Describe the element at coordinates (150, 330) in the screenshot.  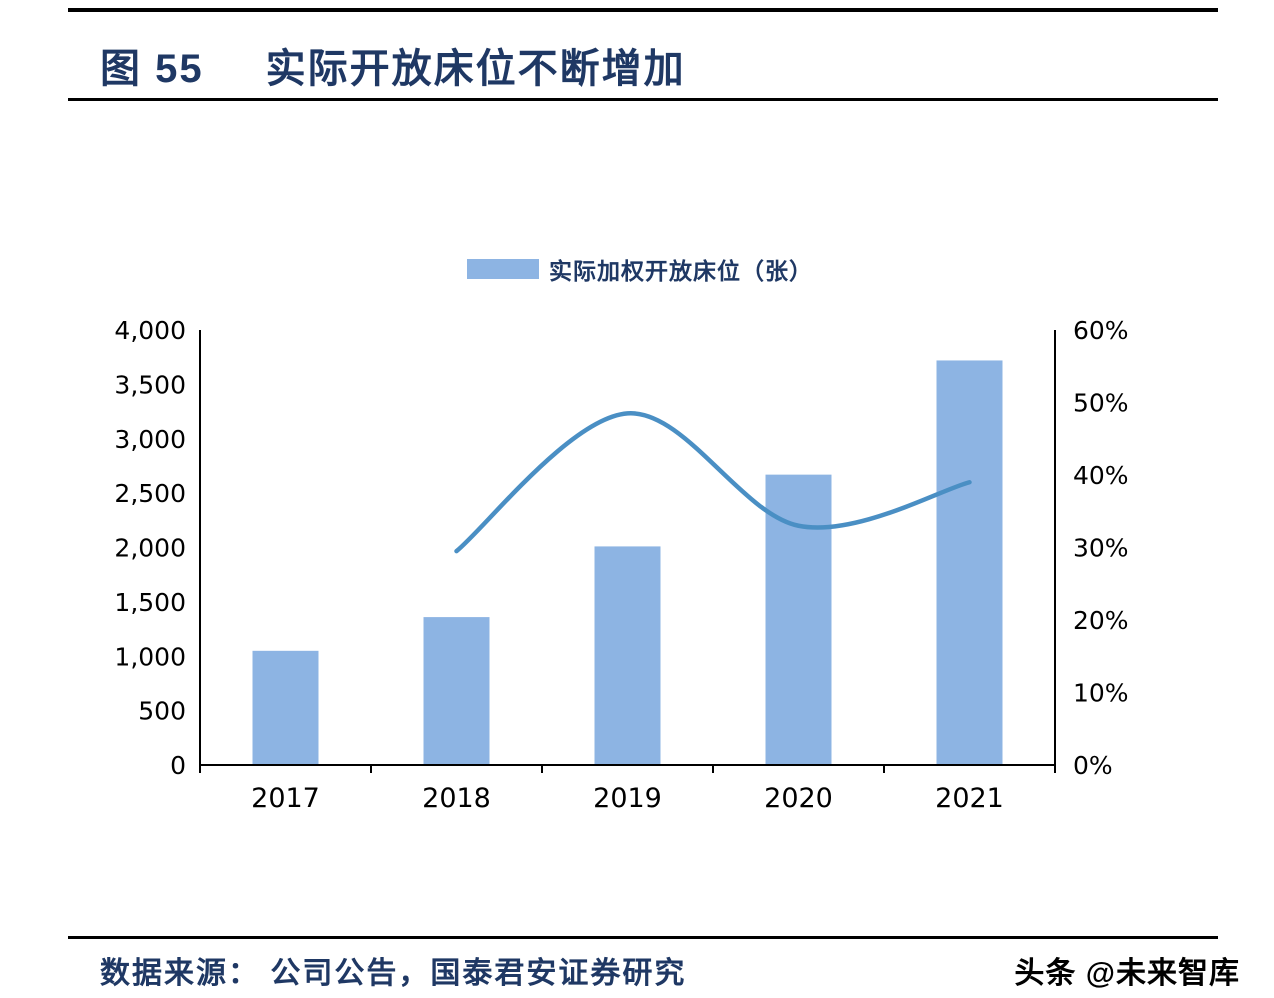
I see `y-axis-tick-label: 4,000` at that location.